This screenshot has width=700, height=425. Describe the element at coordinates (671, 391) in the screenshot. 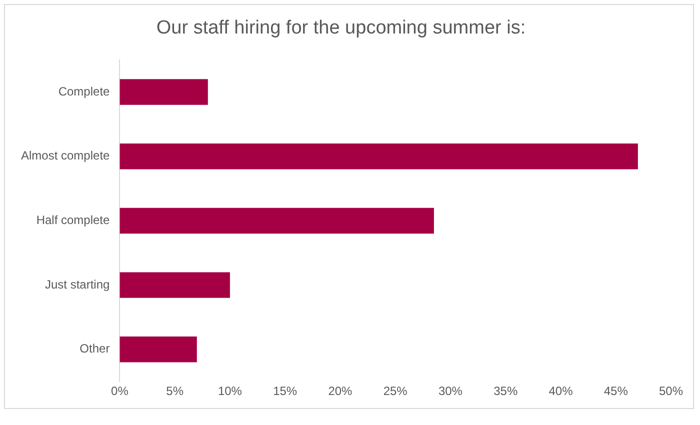

I see `x-tick-label: 50%` at that location.